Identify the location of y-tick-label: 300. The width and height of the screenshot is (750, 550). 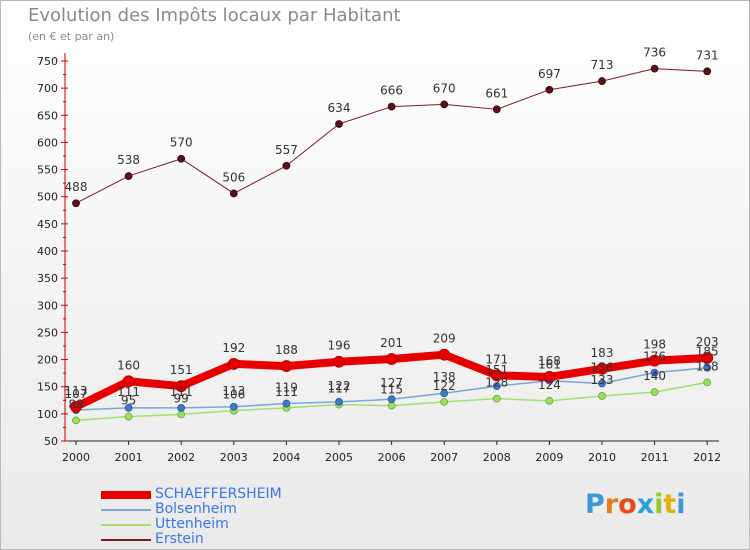
(47, 305).